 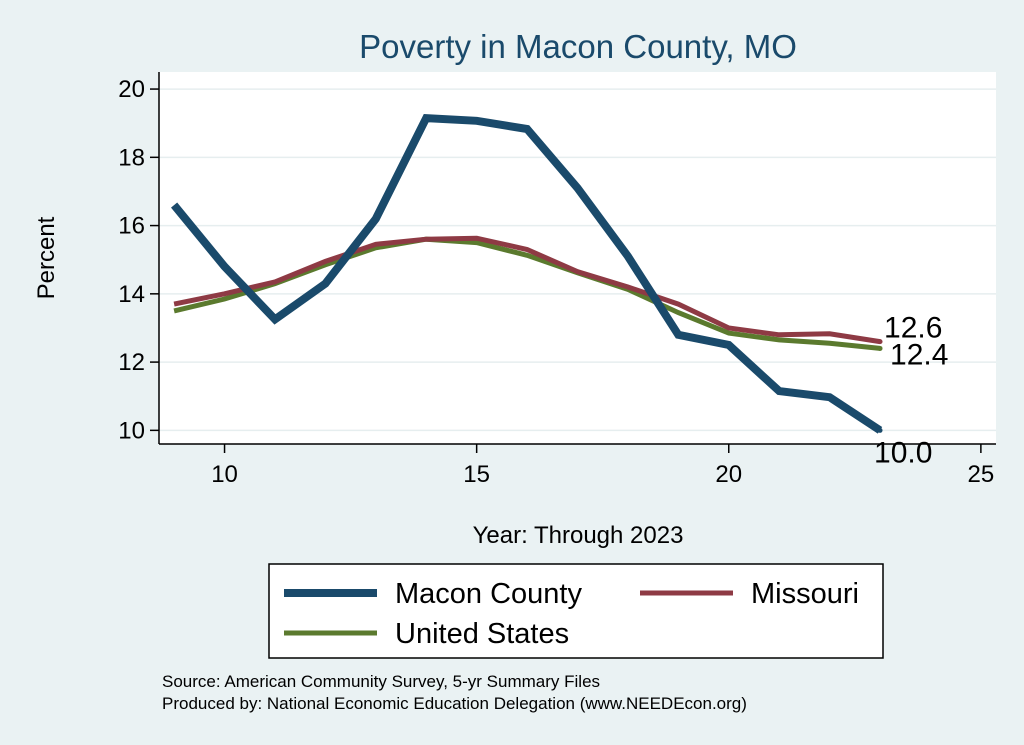 I want to click on end-marker-macon-county, so click(x=880, y=430).